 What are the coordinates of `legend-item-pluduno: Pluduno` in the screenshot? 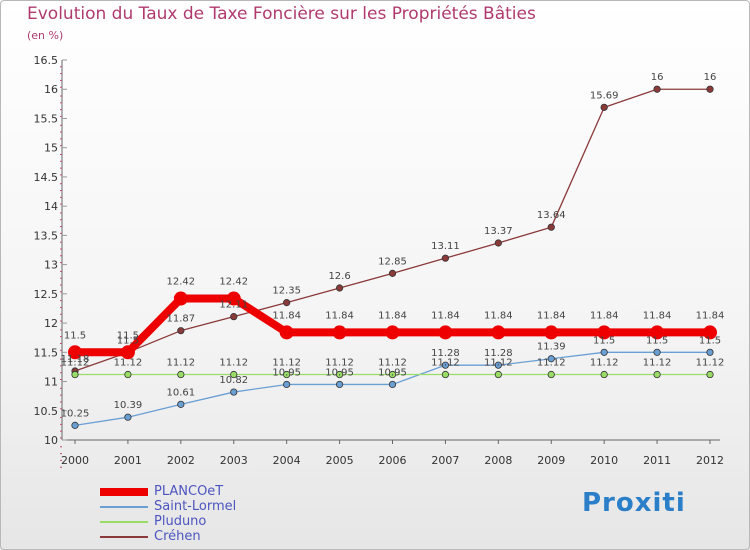 It's located at (168, 521).